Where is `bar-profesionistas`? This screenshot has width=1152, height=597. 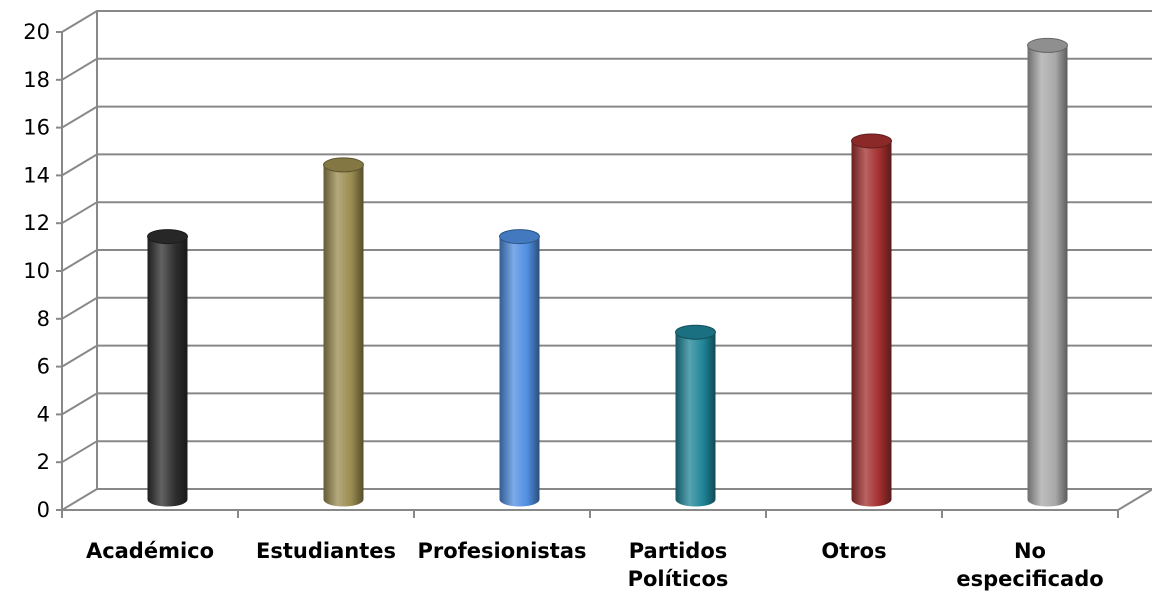 bar-profesionistas is located at coordinates (519, 368).